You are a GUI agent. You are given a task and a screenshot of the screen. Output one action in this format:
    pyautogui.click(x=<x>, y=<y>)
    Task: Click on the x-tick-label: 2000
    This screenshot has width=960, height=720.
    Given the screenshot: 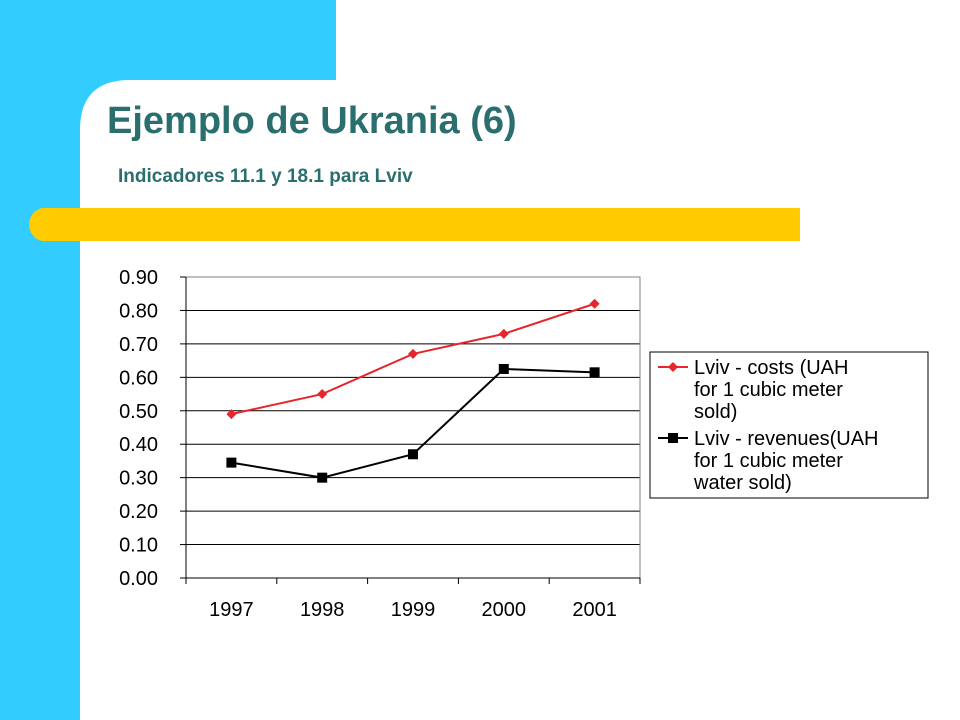 What is the action you would take?
    pyautogui.click(x=504, y=610)
    